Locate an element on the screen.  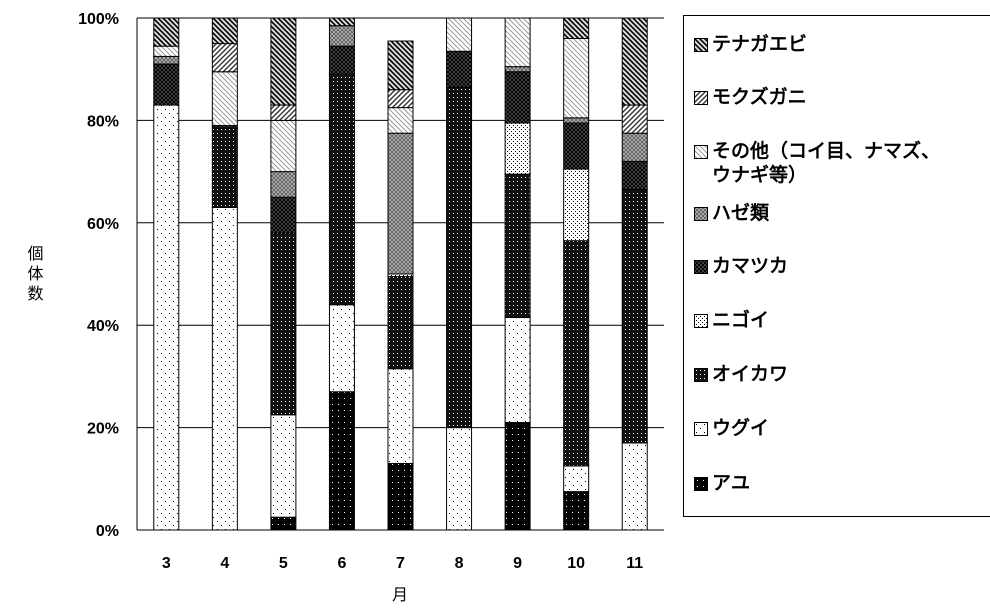
x-tick-label: 6 is located at coordinates (341, 563).